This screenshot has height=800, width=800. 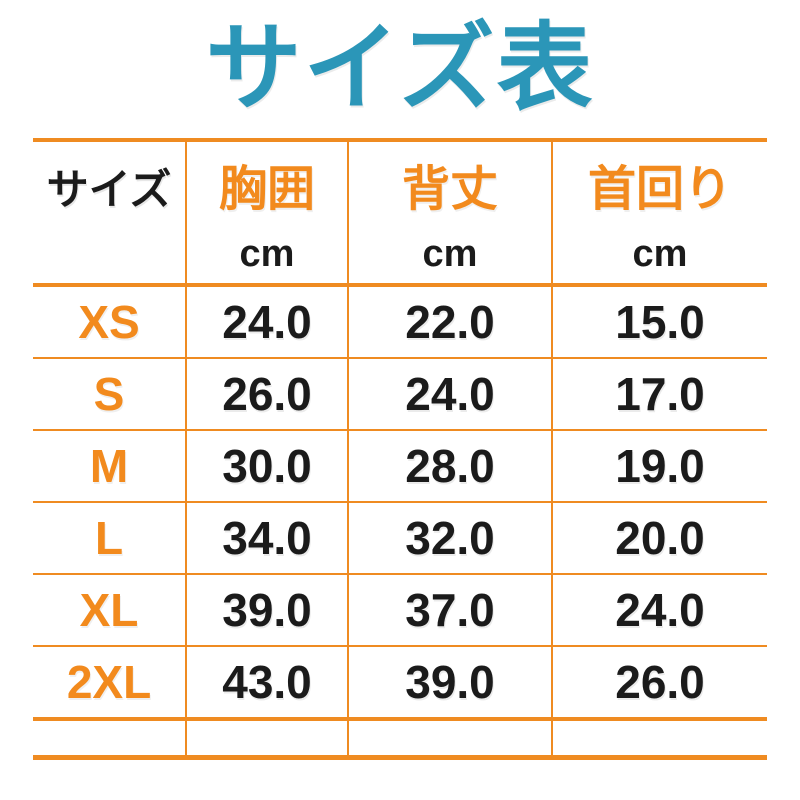 What do you see at coordinates (268, 610) in the screenshot?
I see `chest-cell: 39.0` at bounding box center [268, 610].